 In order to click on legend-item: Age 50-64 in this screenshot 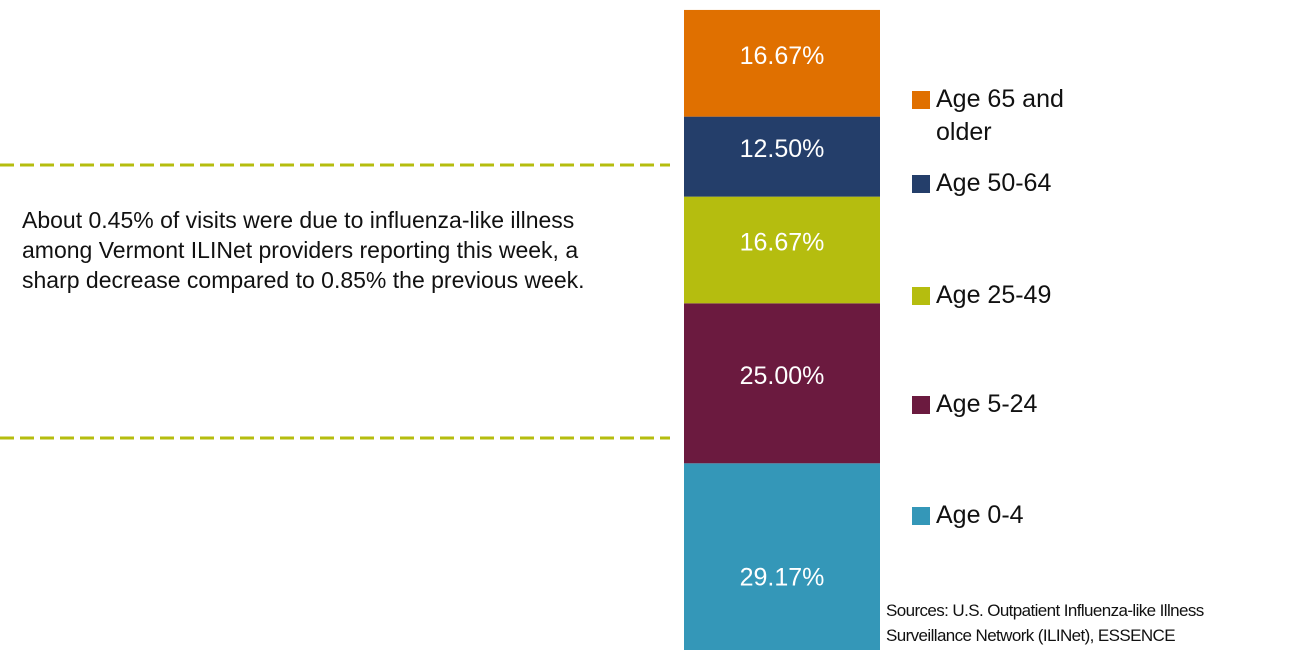, I will do `click(989, 183)`.